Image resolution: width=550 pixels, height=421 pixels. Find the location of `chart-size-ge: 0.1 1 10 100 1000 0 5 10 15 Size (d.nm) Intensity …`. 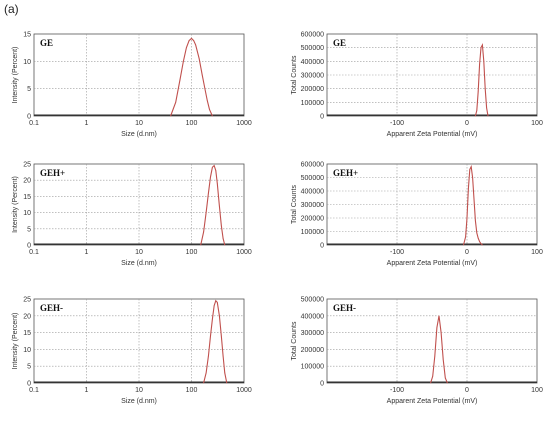

chart-size-ge: 0.1 1 10 100 1000 0 5 10 15 Size (d.nm) Intensity … is located at coordinates (132, 85).